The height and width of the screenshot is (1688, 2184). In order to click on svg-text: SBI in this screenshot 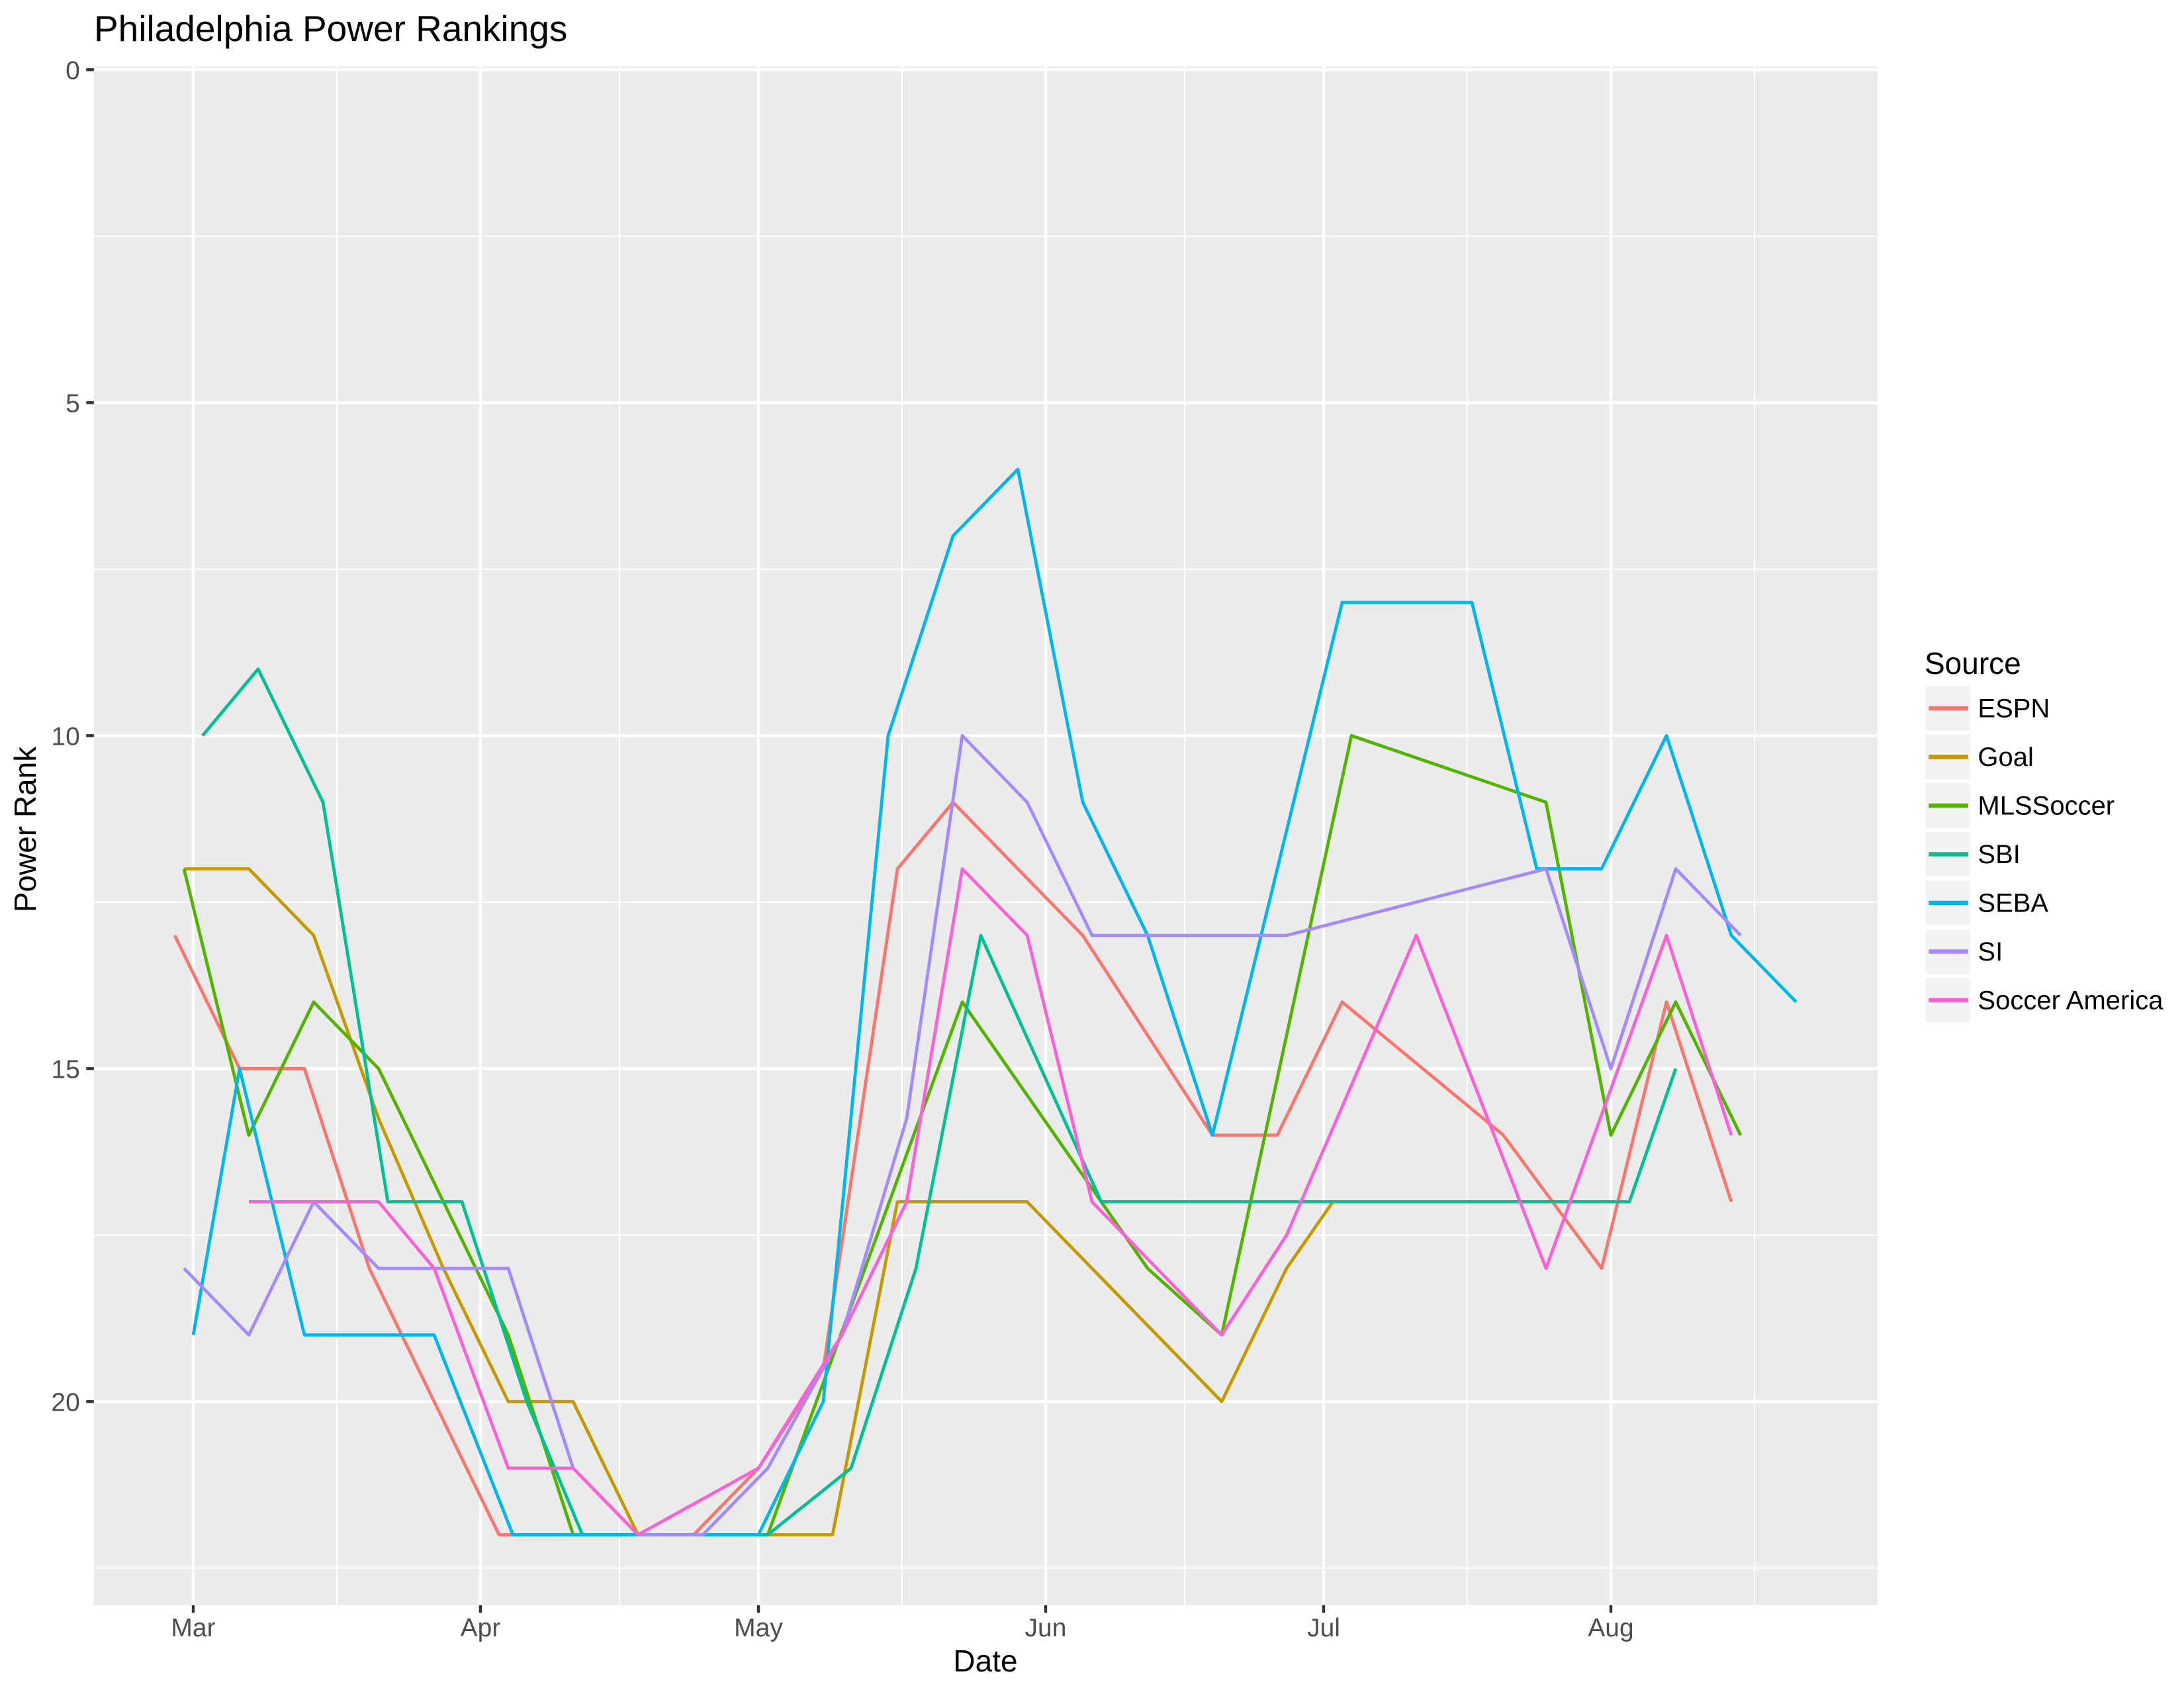, I will do `click(1999, 854)`.